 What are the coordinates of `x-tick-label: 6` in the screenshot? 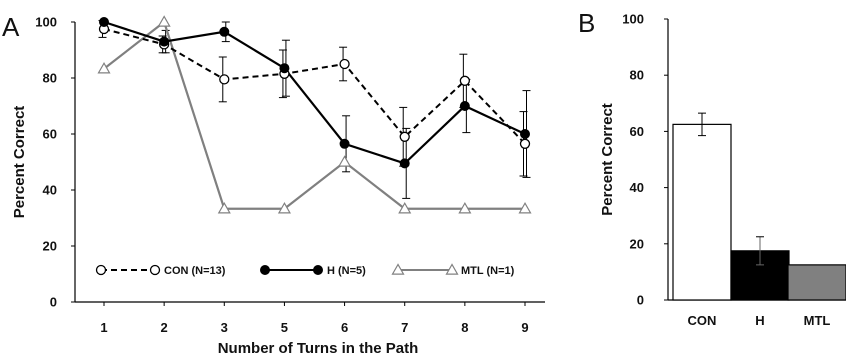 It's located at (344, 327).